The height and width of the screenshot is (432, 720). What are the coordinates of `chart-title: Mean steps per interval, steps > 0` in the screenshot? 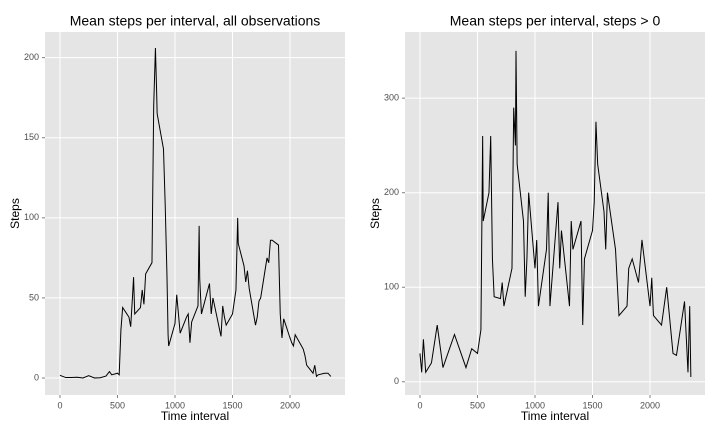 It's located at (555, 21).